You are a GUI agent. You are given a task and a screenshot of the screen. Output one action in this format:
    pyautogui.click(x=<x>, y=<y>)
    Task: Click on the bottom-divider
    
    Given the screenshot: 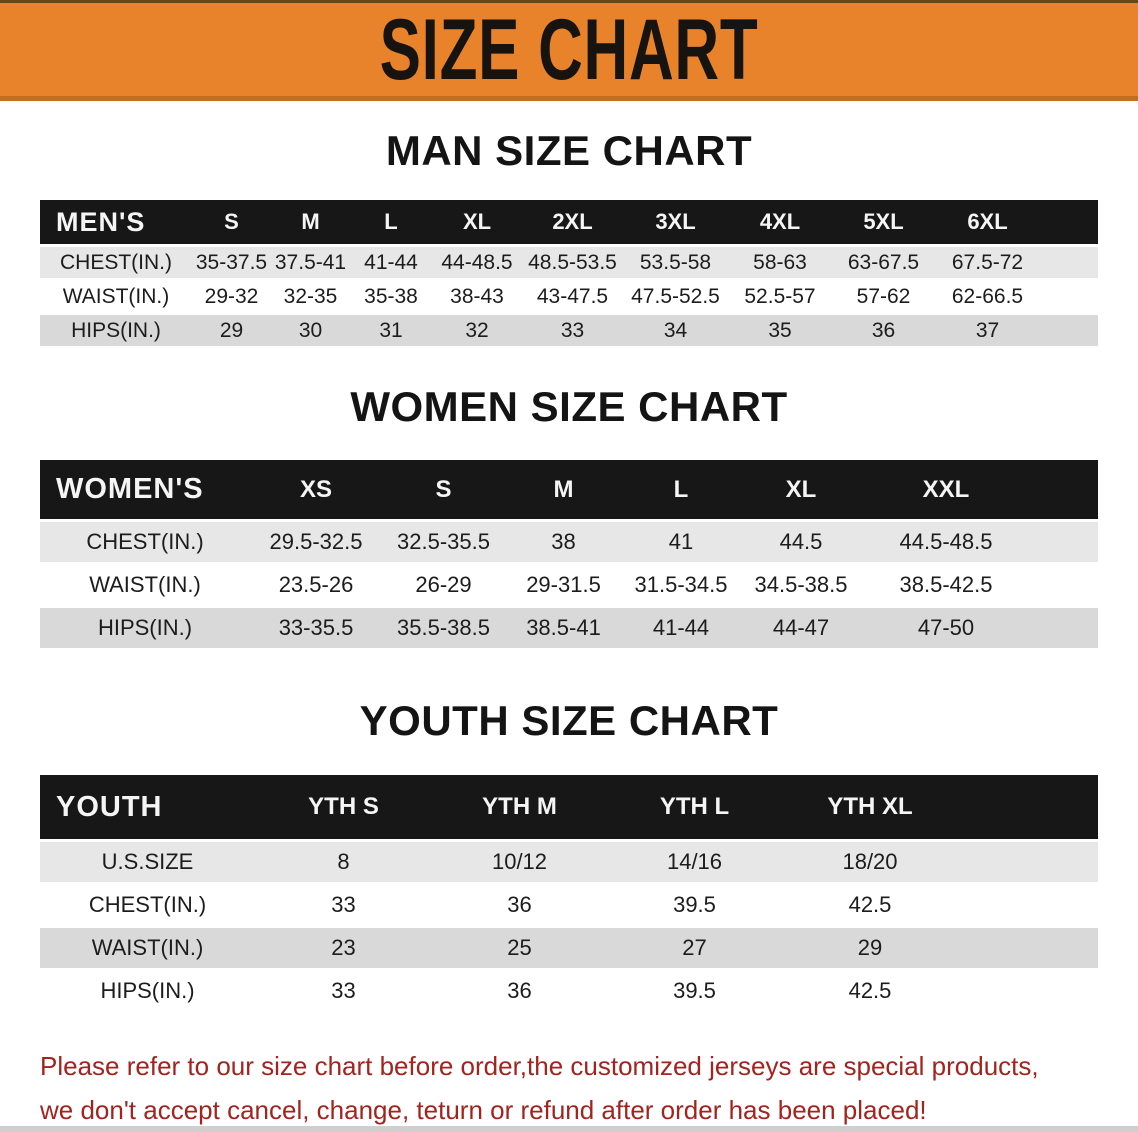 What is the action you would take?
    pyautogui.click(x=569, y=1129)
    